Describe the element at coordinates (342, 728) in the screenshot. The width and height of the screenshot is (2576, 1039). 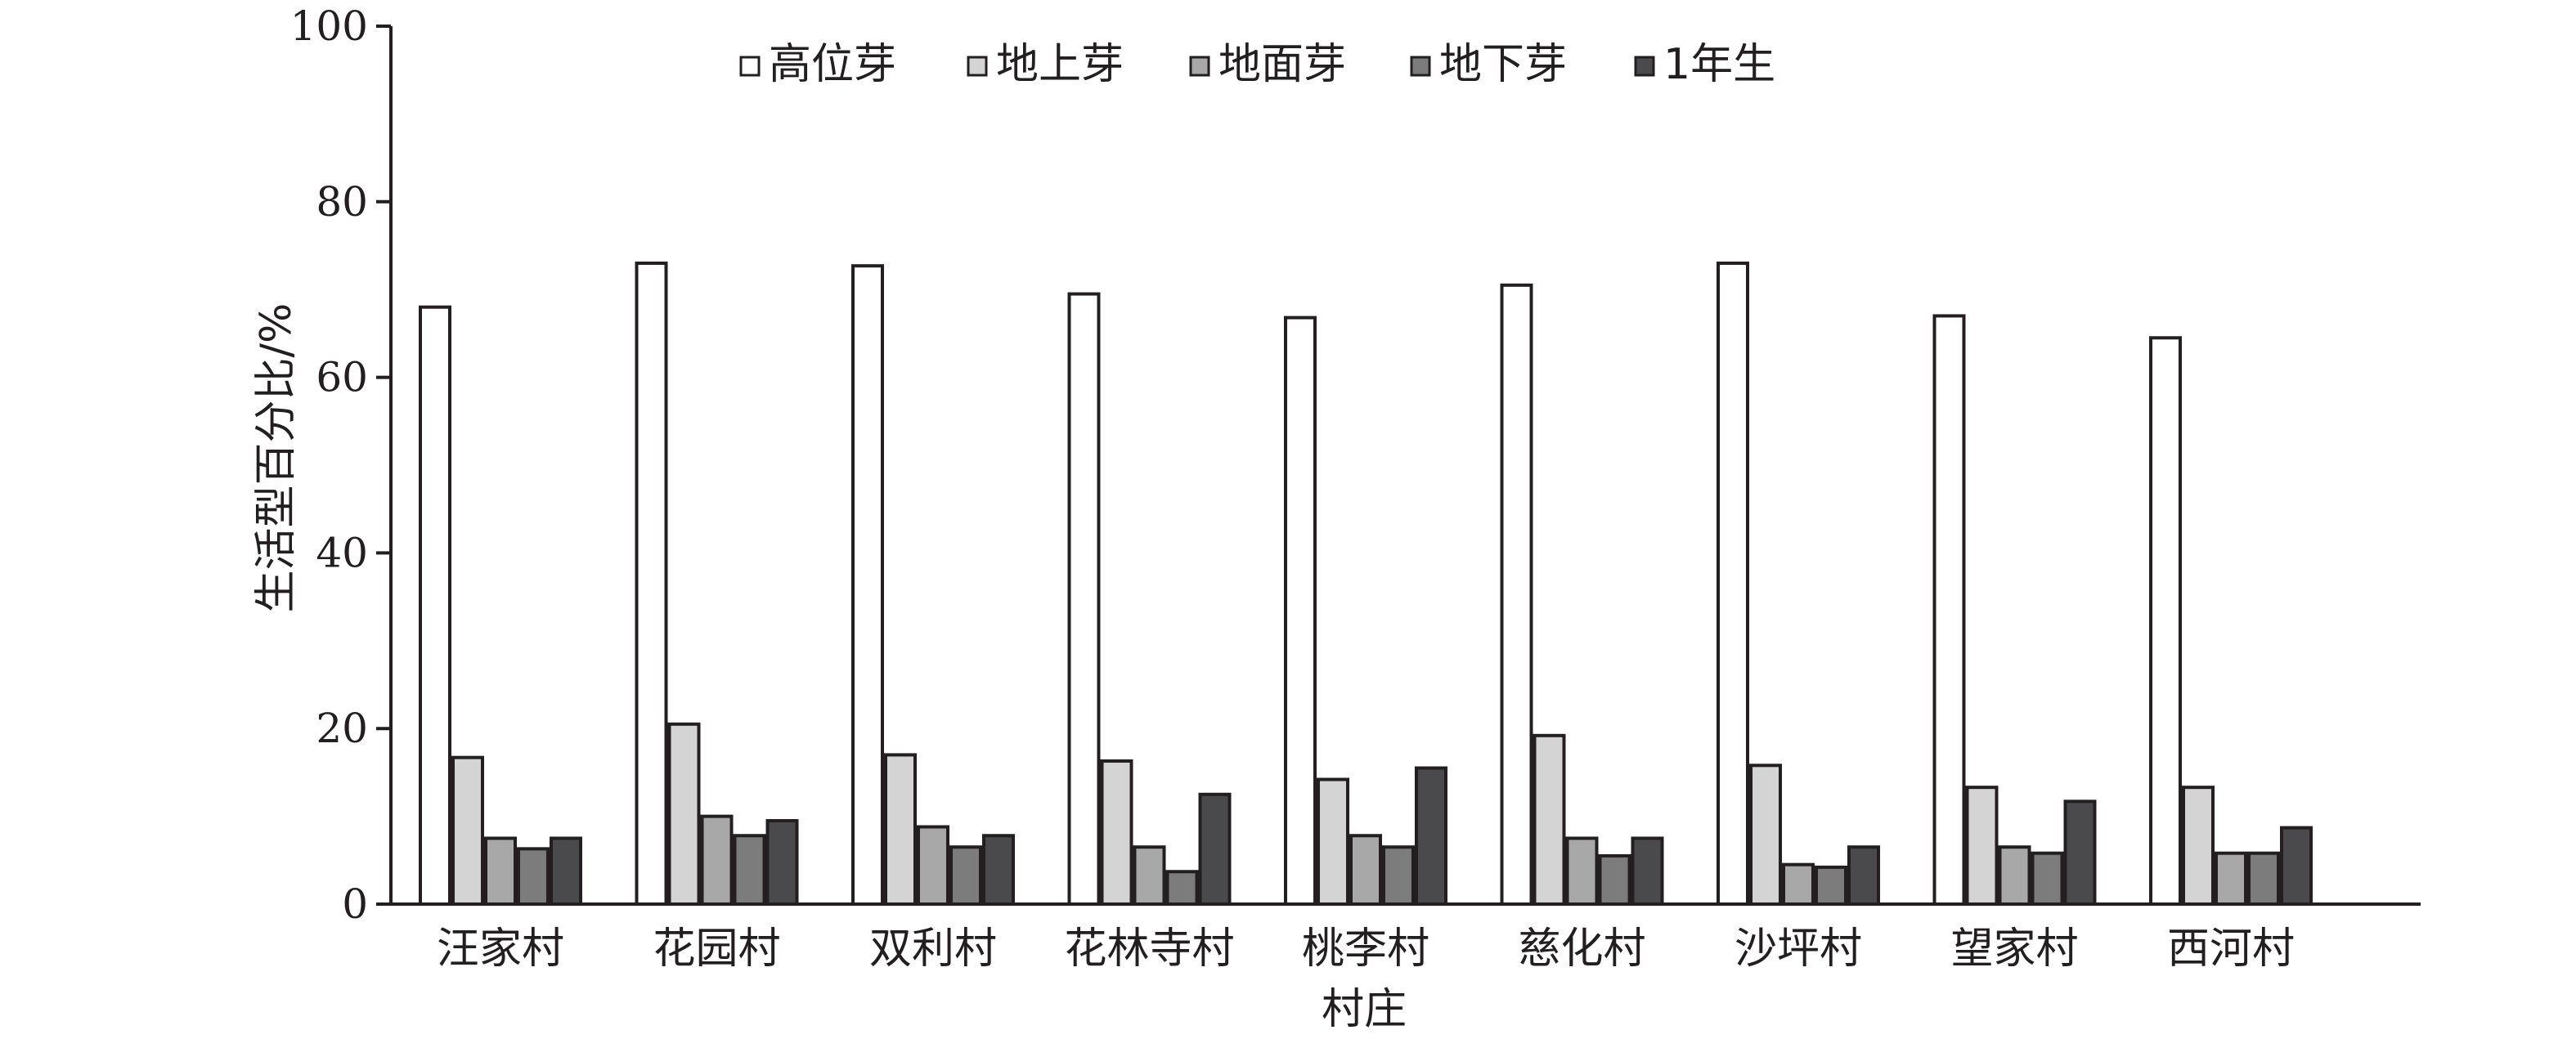
I see `y-tick-label: 20` at that location.